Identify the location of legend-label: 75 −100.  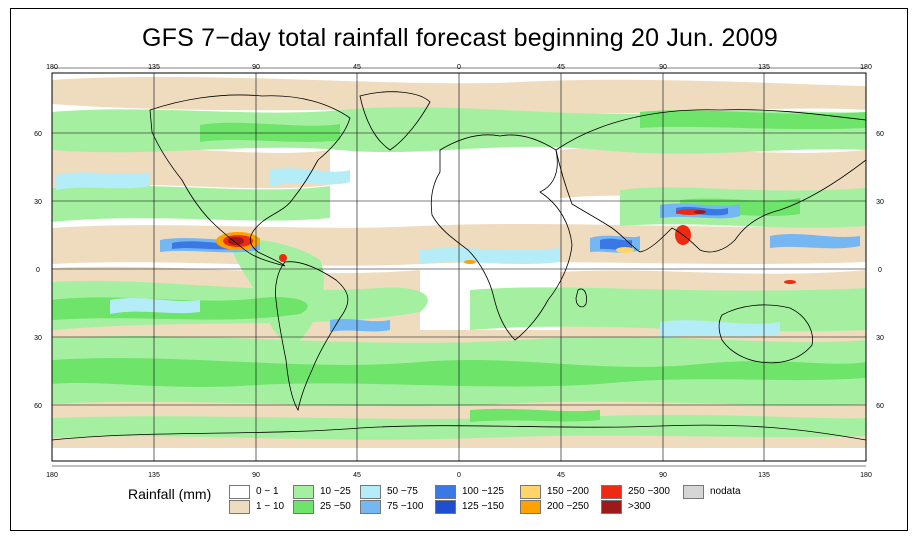
(405, 506).